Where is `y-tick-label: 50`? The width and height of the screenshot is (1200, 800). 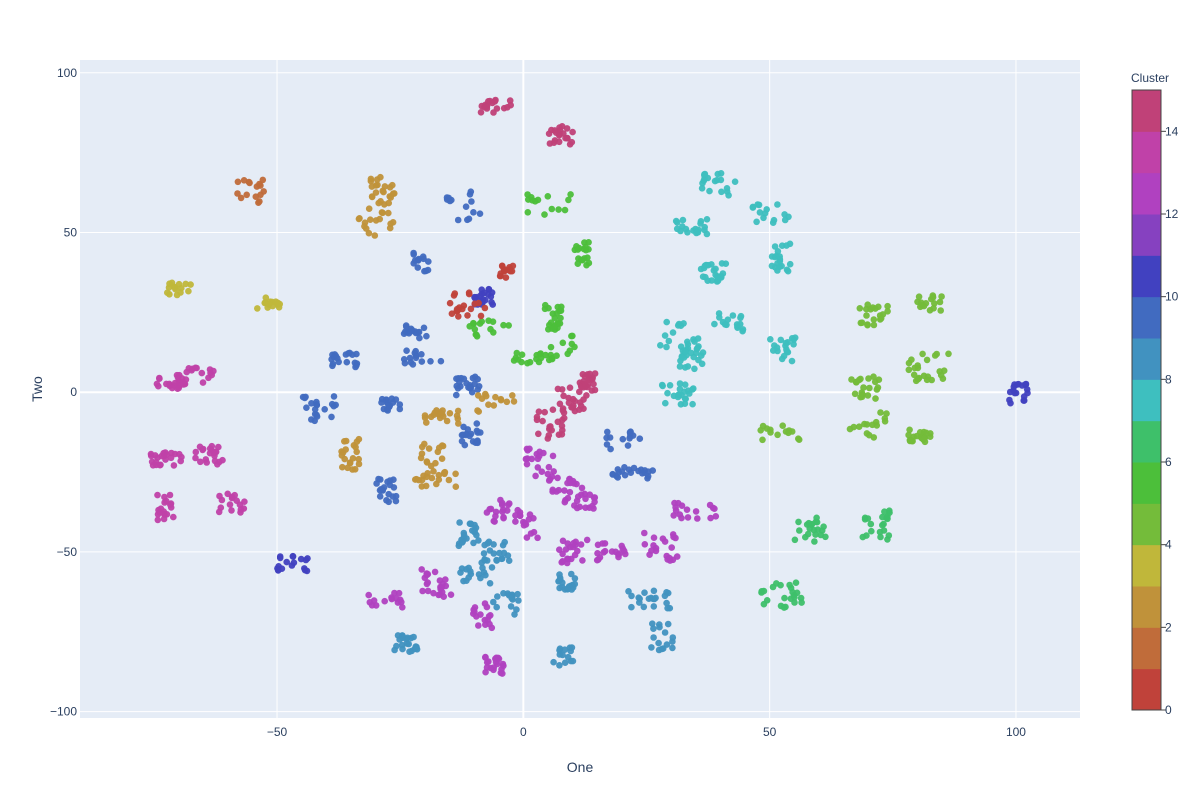 y-tick-label: 50 is located at coordinates (71, 232).